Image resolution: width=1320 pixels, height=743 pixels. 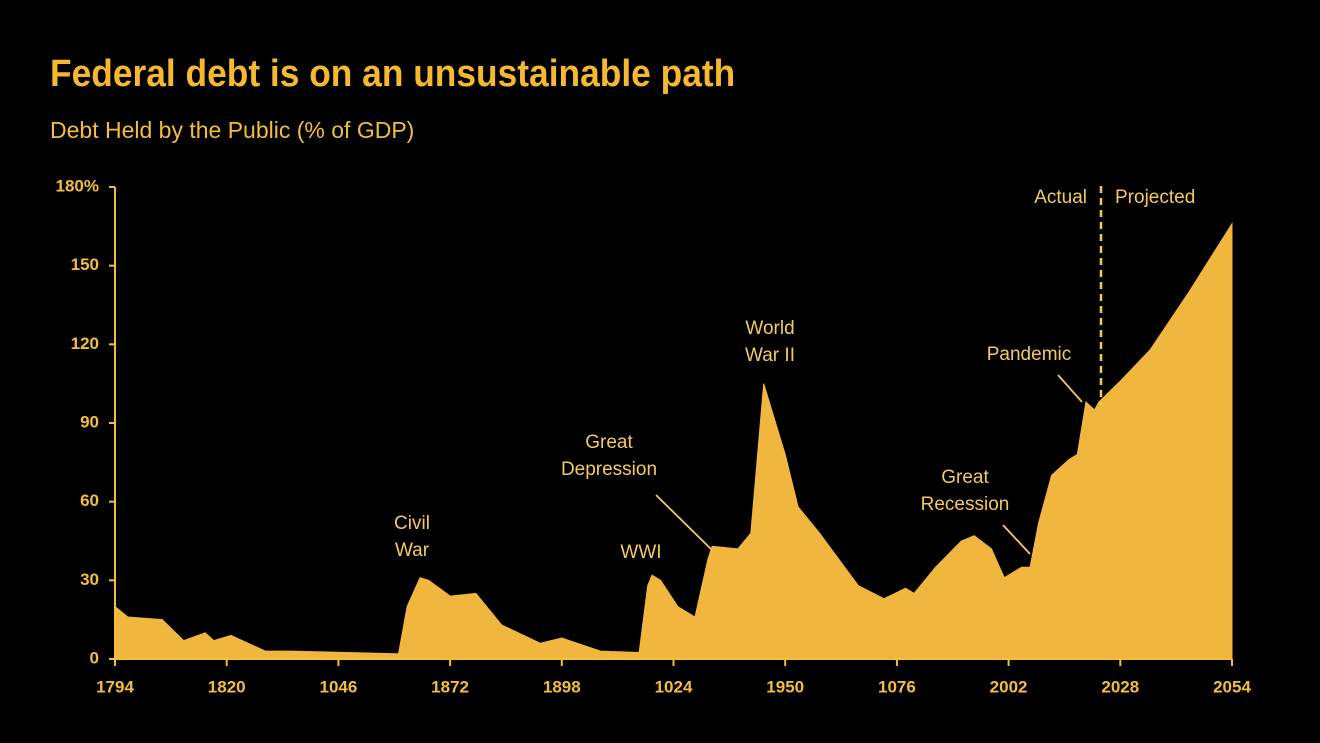 I want to click on x-tick-label: 2054, so click(x=1232, y=686).